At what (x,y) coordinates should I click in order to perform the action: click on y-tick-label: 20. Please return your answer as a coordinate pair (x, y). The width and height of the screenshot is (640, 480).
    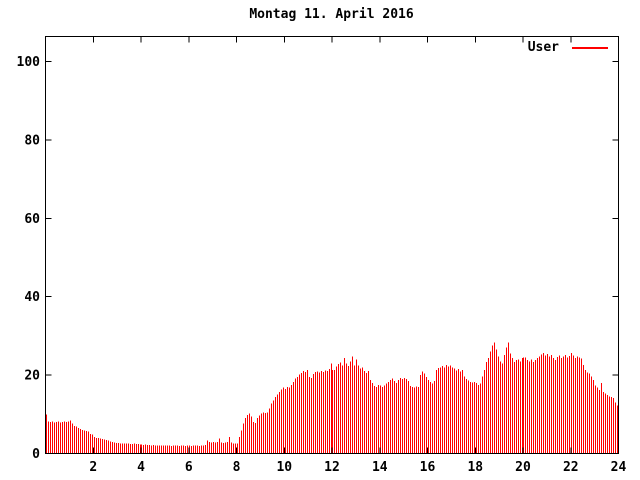
    Looking at the image, I should click on (32, 376).